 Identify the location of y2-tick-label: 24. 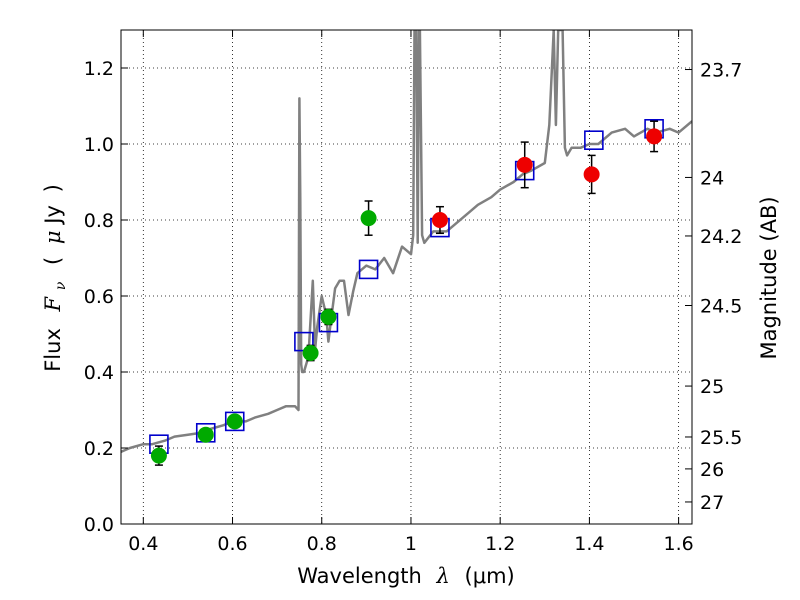
(712, 178).